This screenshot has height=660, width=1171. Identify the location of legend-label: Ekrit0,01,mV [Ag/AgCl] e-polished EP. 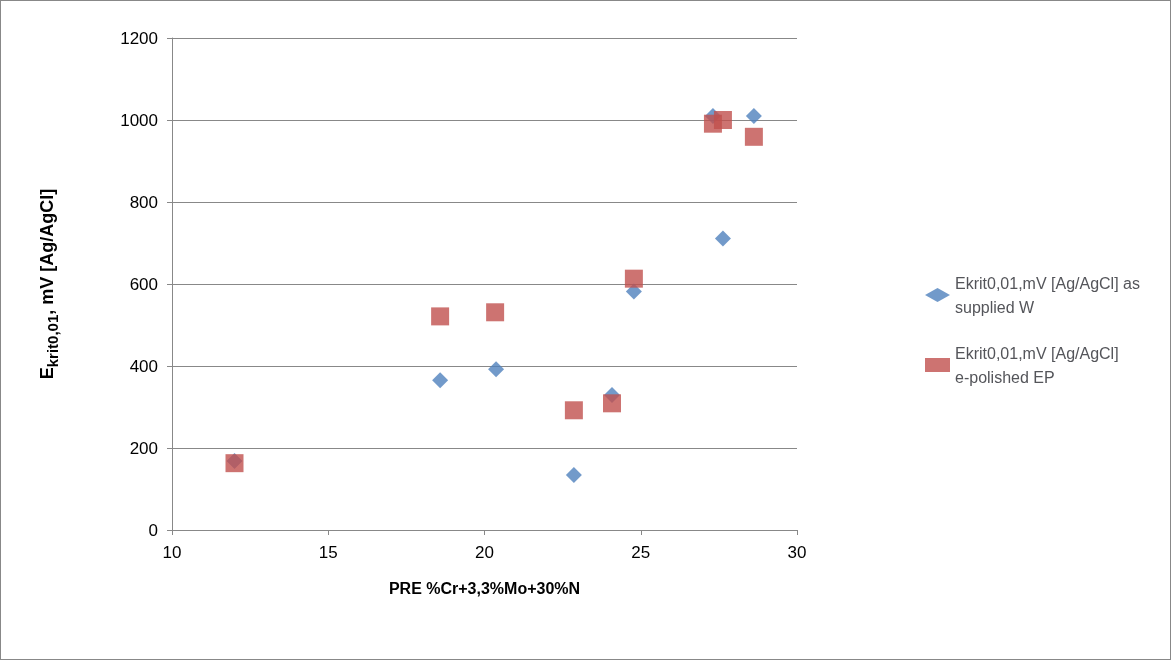
(1039, 365).